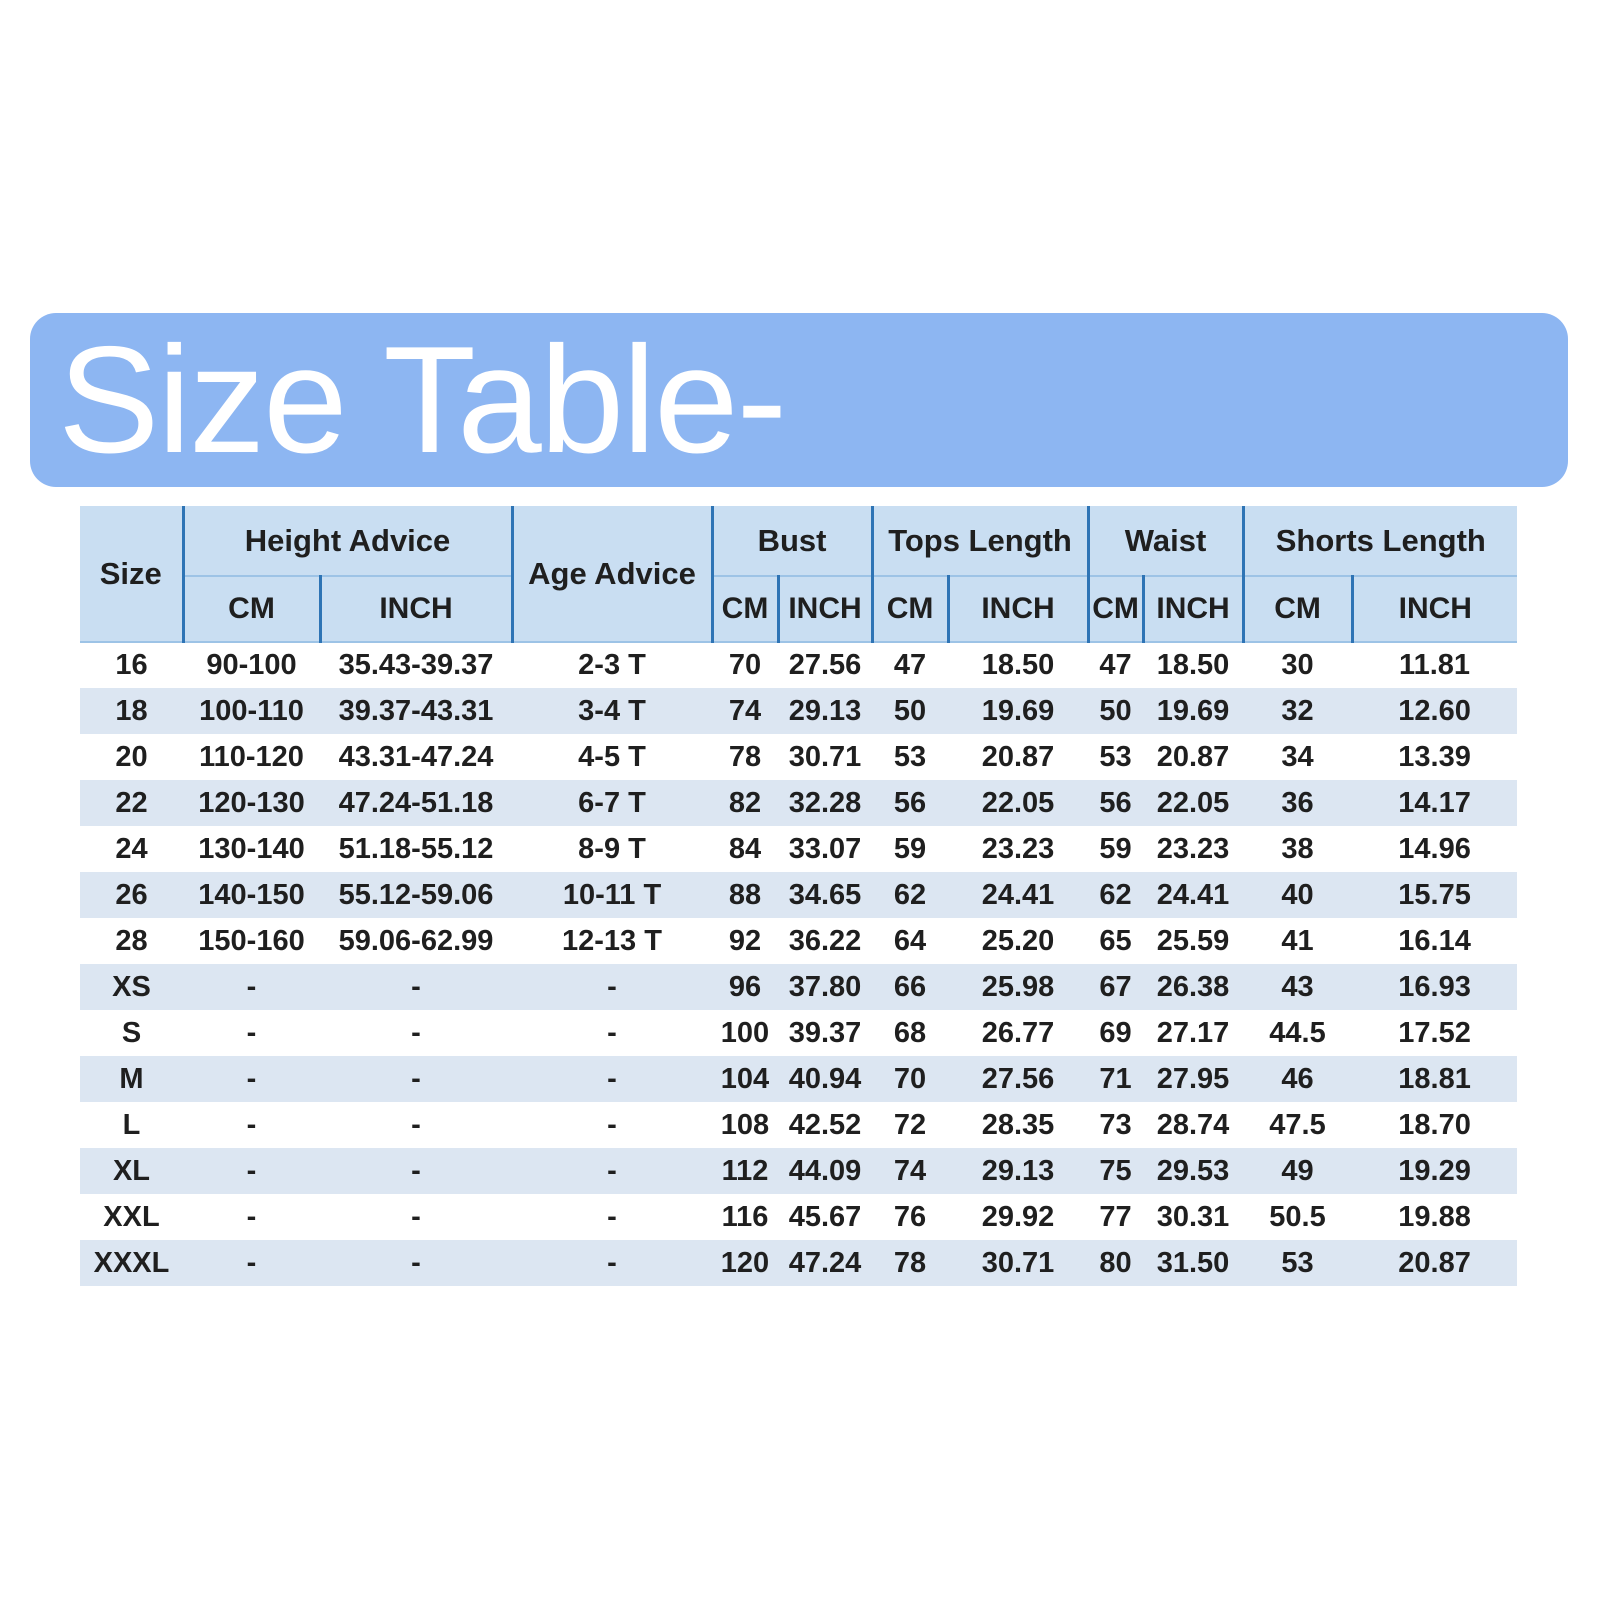 The image size is (1600, 1600). I want to click on cell-waist-cm: 50, so click(1116, 711).